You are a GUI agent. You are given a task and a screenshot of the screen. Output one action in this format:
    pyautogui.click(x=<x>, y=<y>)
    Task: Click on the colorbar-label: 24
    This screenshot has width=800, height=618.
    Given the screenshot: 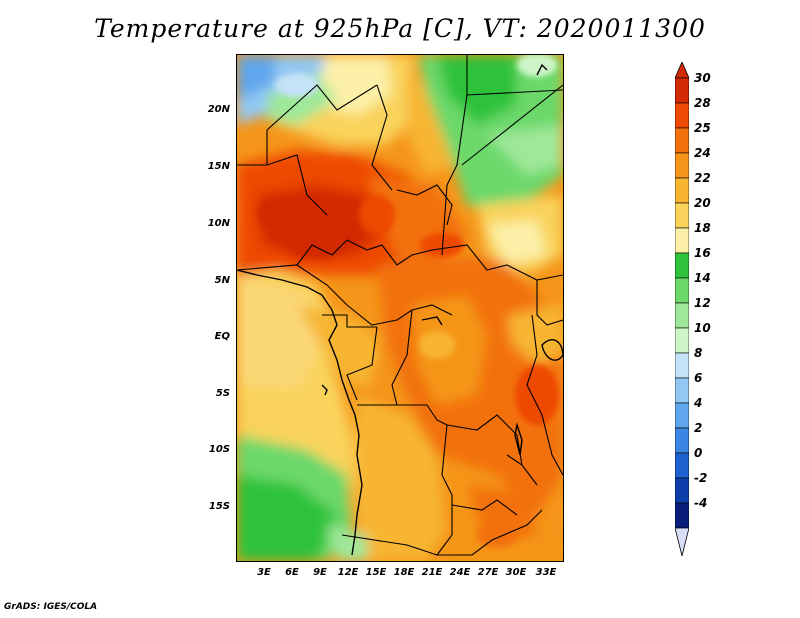 What is the action you would take?
    pyautogui.click(x=702, y=153)
    